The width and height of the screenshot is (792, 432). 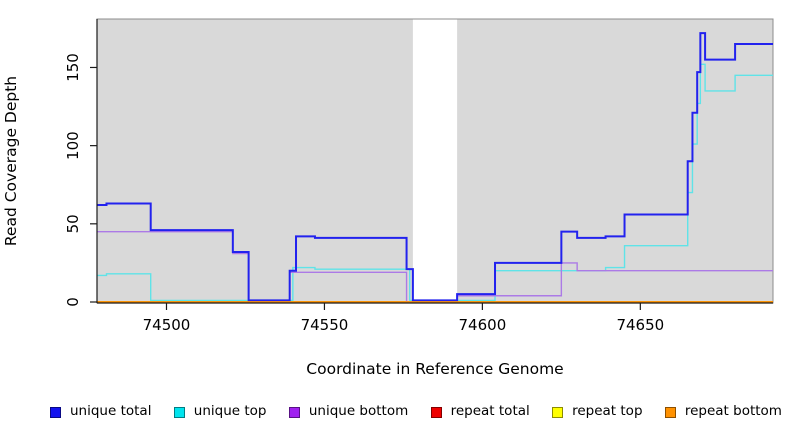 I want to click on y-tick-label: 150, so click(x=73, y=67).